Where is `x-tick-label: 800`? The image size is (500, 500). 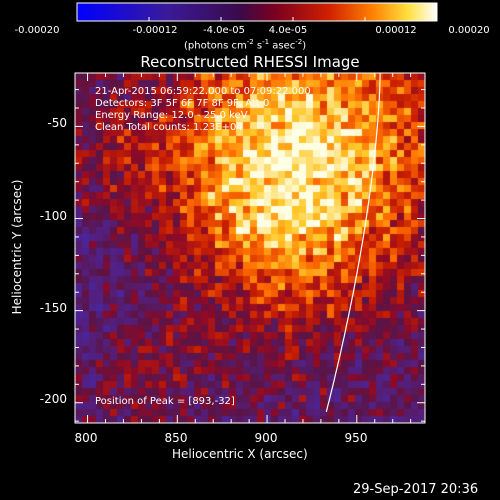
x-tick-label: 800 is located at coordinates (86, 438).